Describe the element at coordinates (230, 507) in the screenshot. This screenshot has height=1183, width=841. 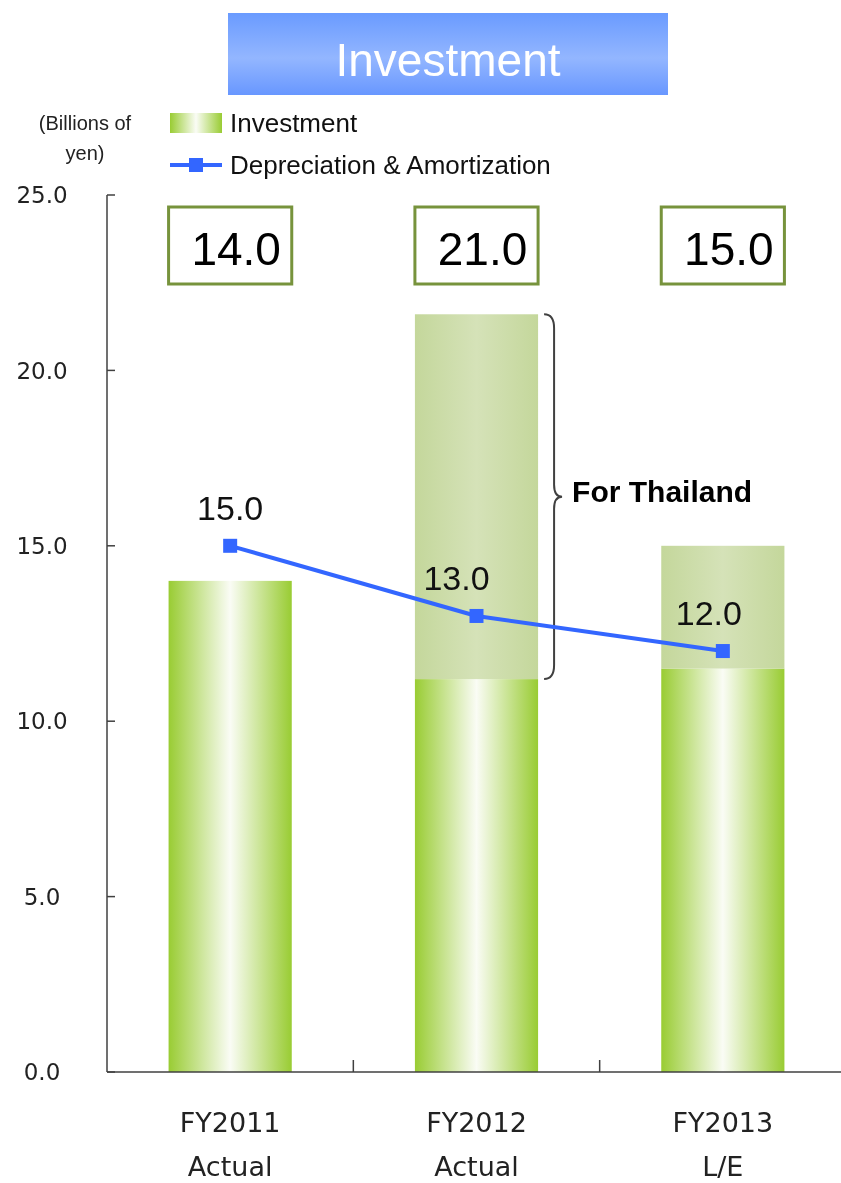
I see `data-label: 15.0` at that location.